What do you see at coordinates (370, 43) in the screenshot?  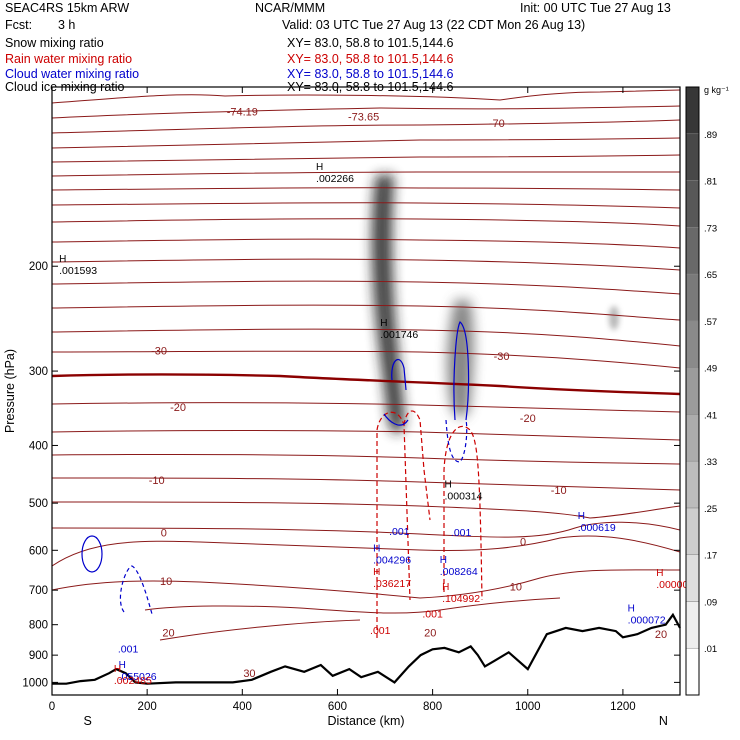 I see `field-xy-snow: XY= 83.0, 58.8 to 101.5,144.6` at bounding box center [370, 43].